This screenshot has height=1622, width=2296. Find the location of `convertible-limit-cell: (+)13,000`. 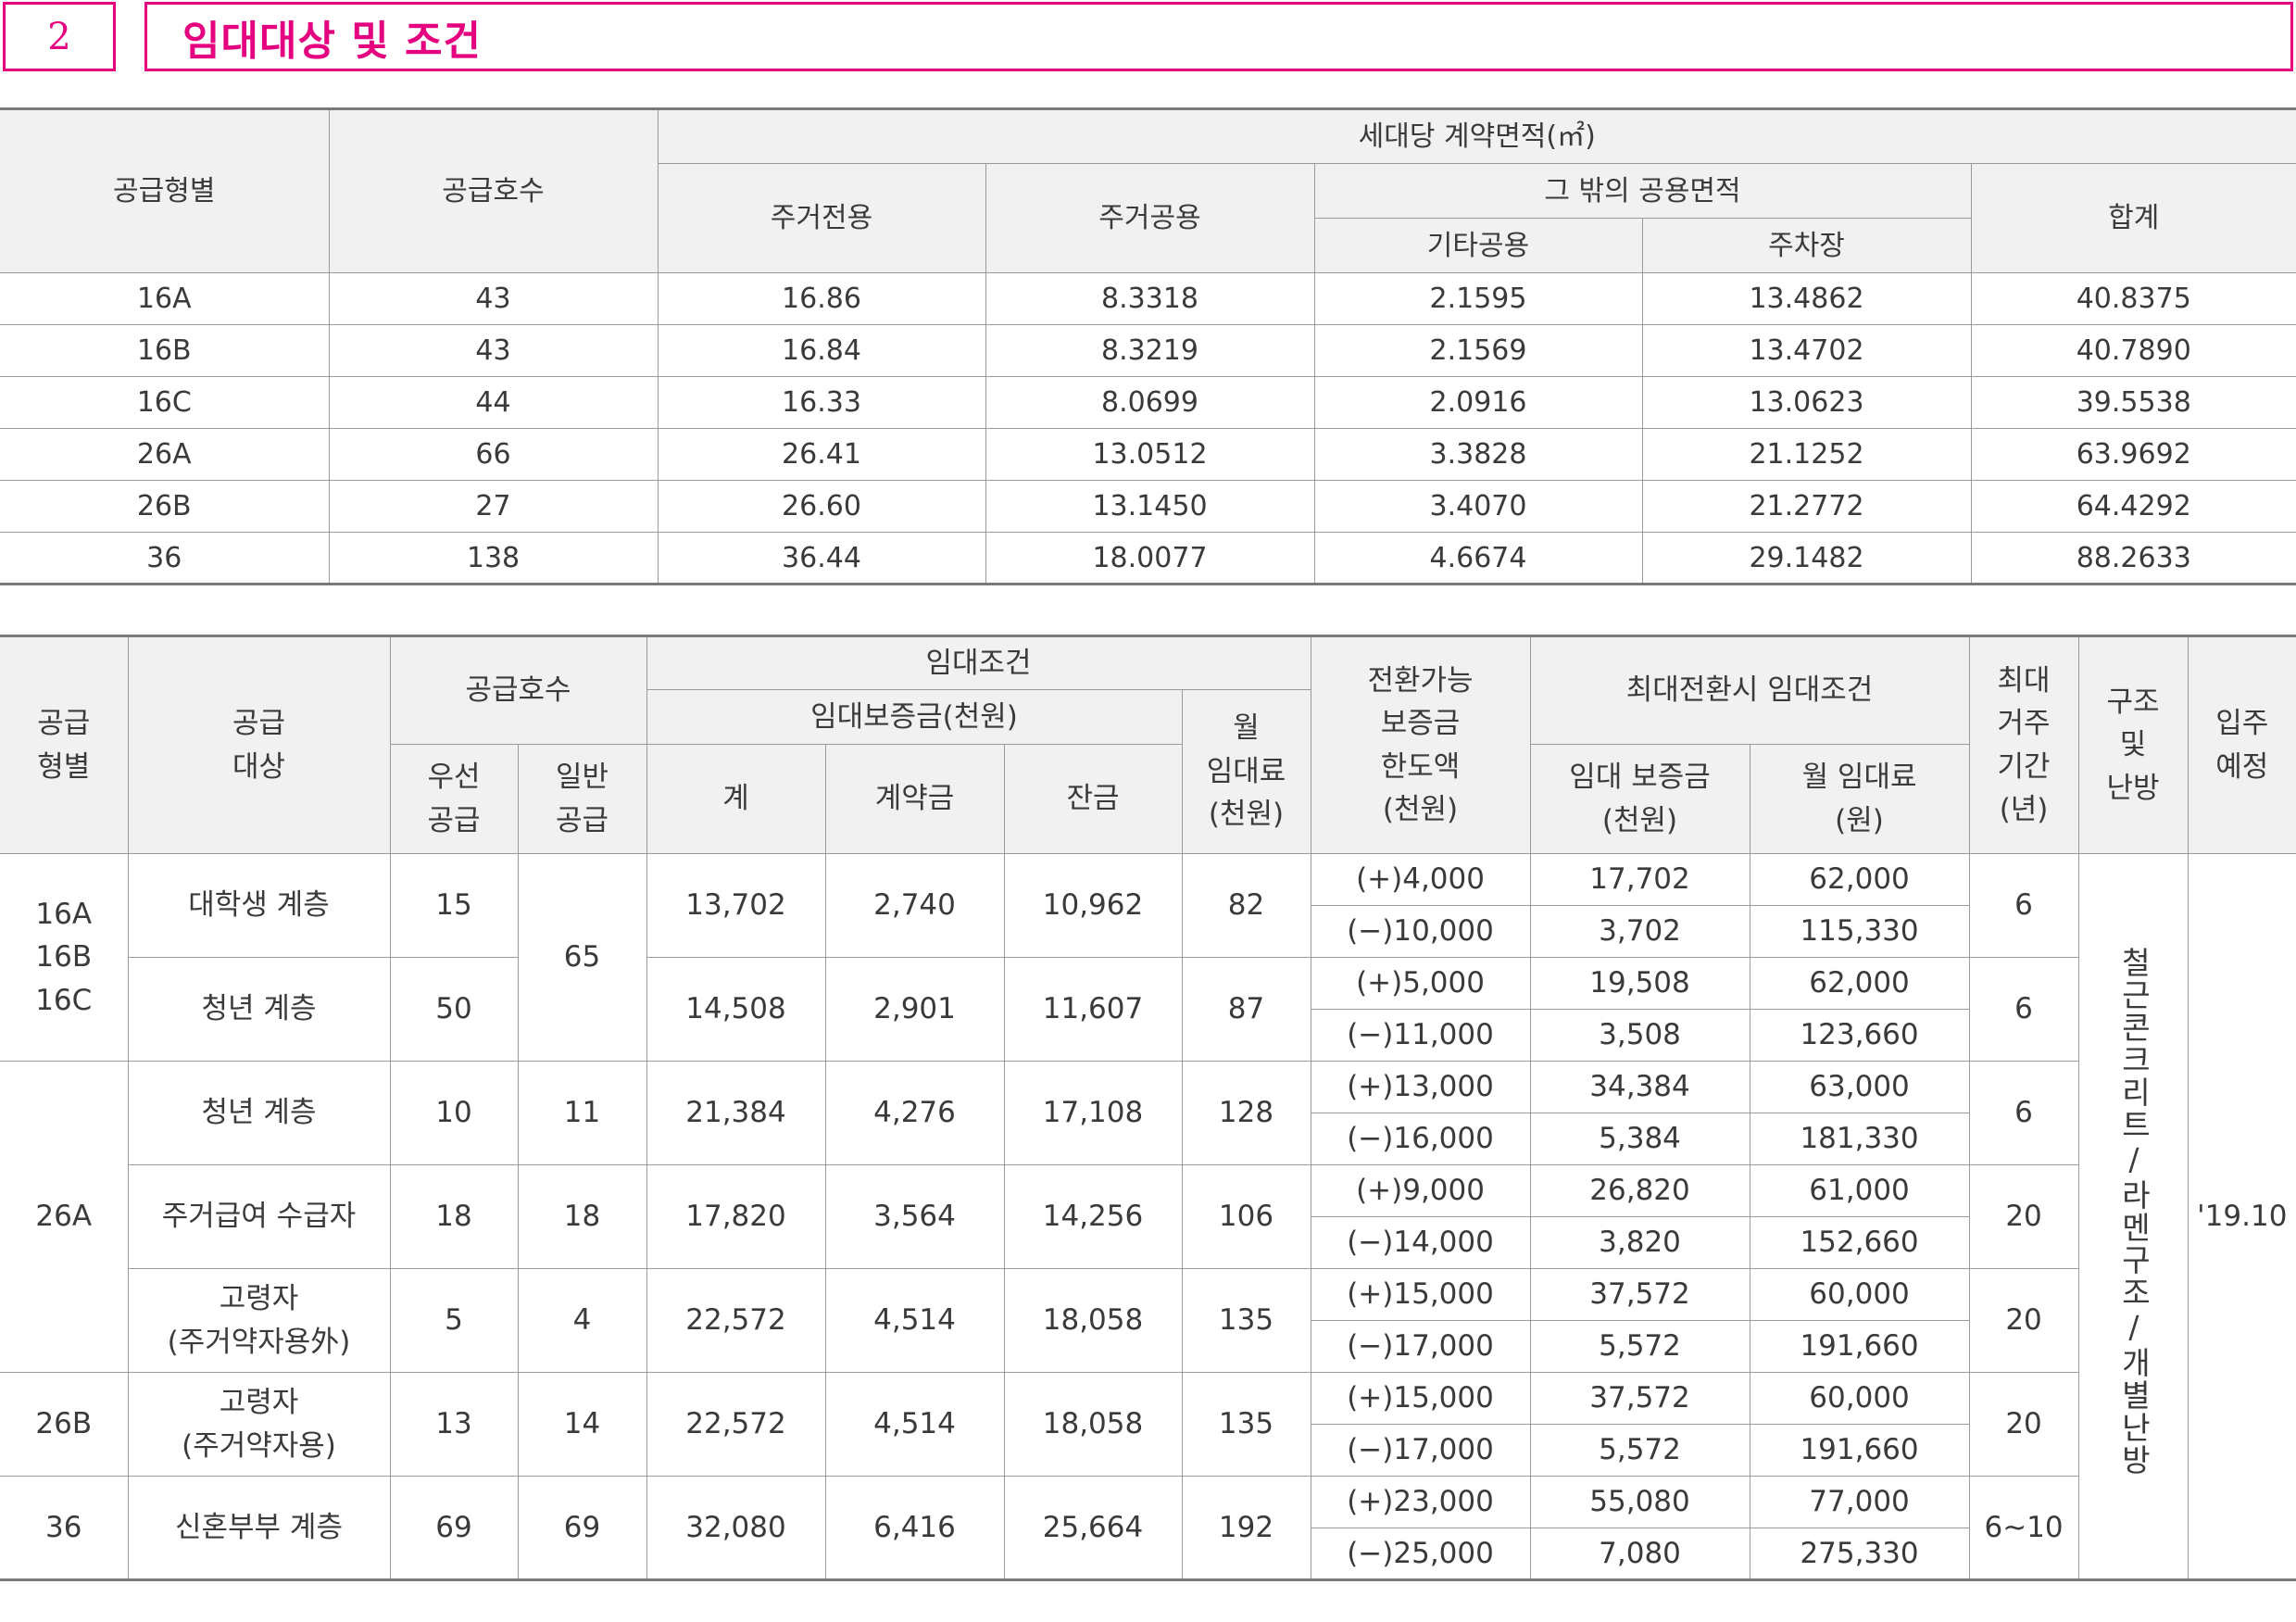

convertible-limit-cell: (+)13,000 is located at coordinates (1420, 1087).